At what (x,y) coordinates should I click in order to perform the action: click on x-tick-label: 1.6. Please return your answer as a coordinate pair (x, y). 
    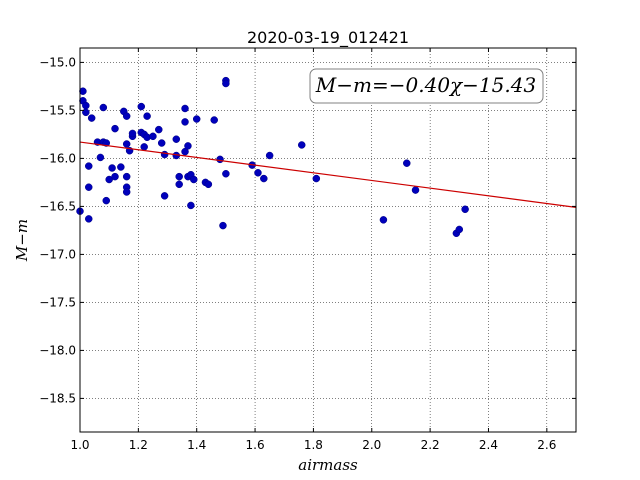
    Looking at the image, I should click on (255, 445).